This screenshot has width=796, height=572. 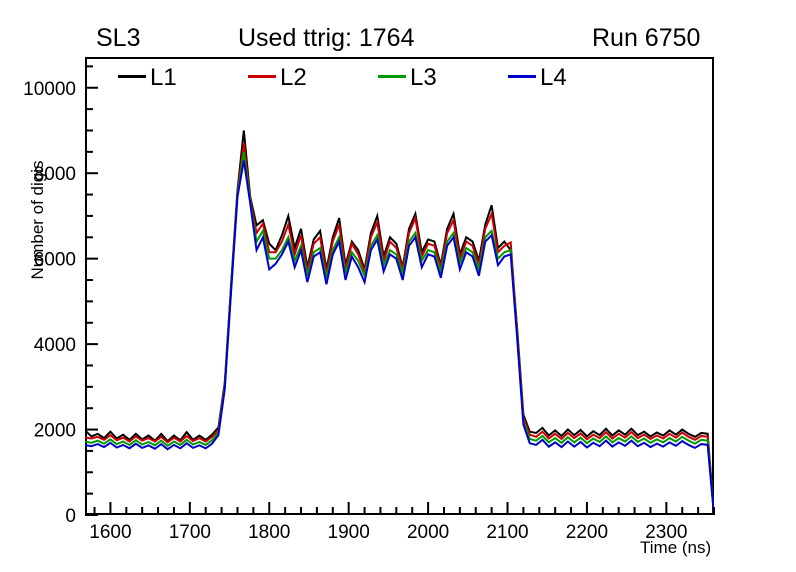 What do you see at coordinates (70, 516) in the screenshot?
I see `y-tick-label: 0` at bounding box center [70, 516].